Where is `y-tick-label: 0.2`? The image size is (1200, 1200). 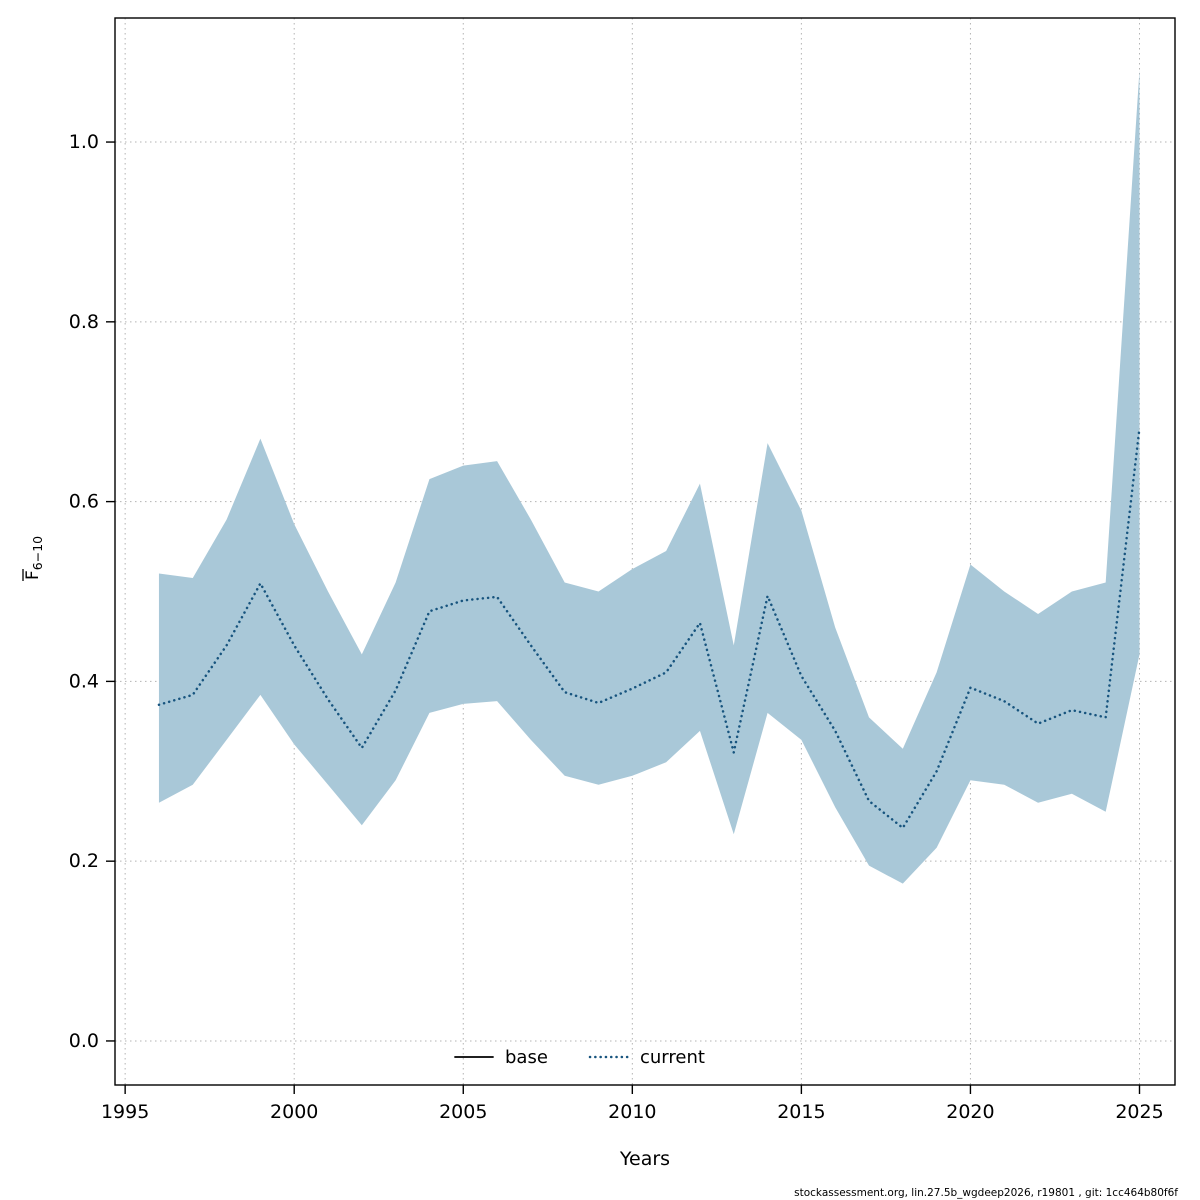 y-tick-label: 0.2 is located at coordinates (84, 861).